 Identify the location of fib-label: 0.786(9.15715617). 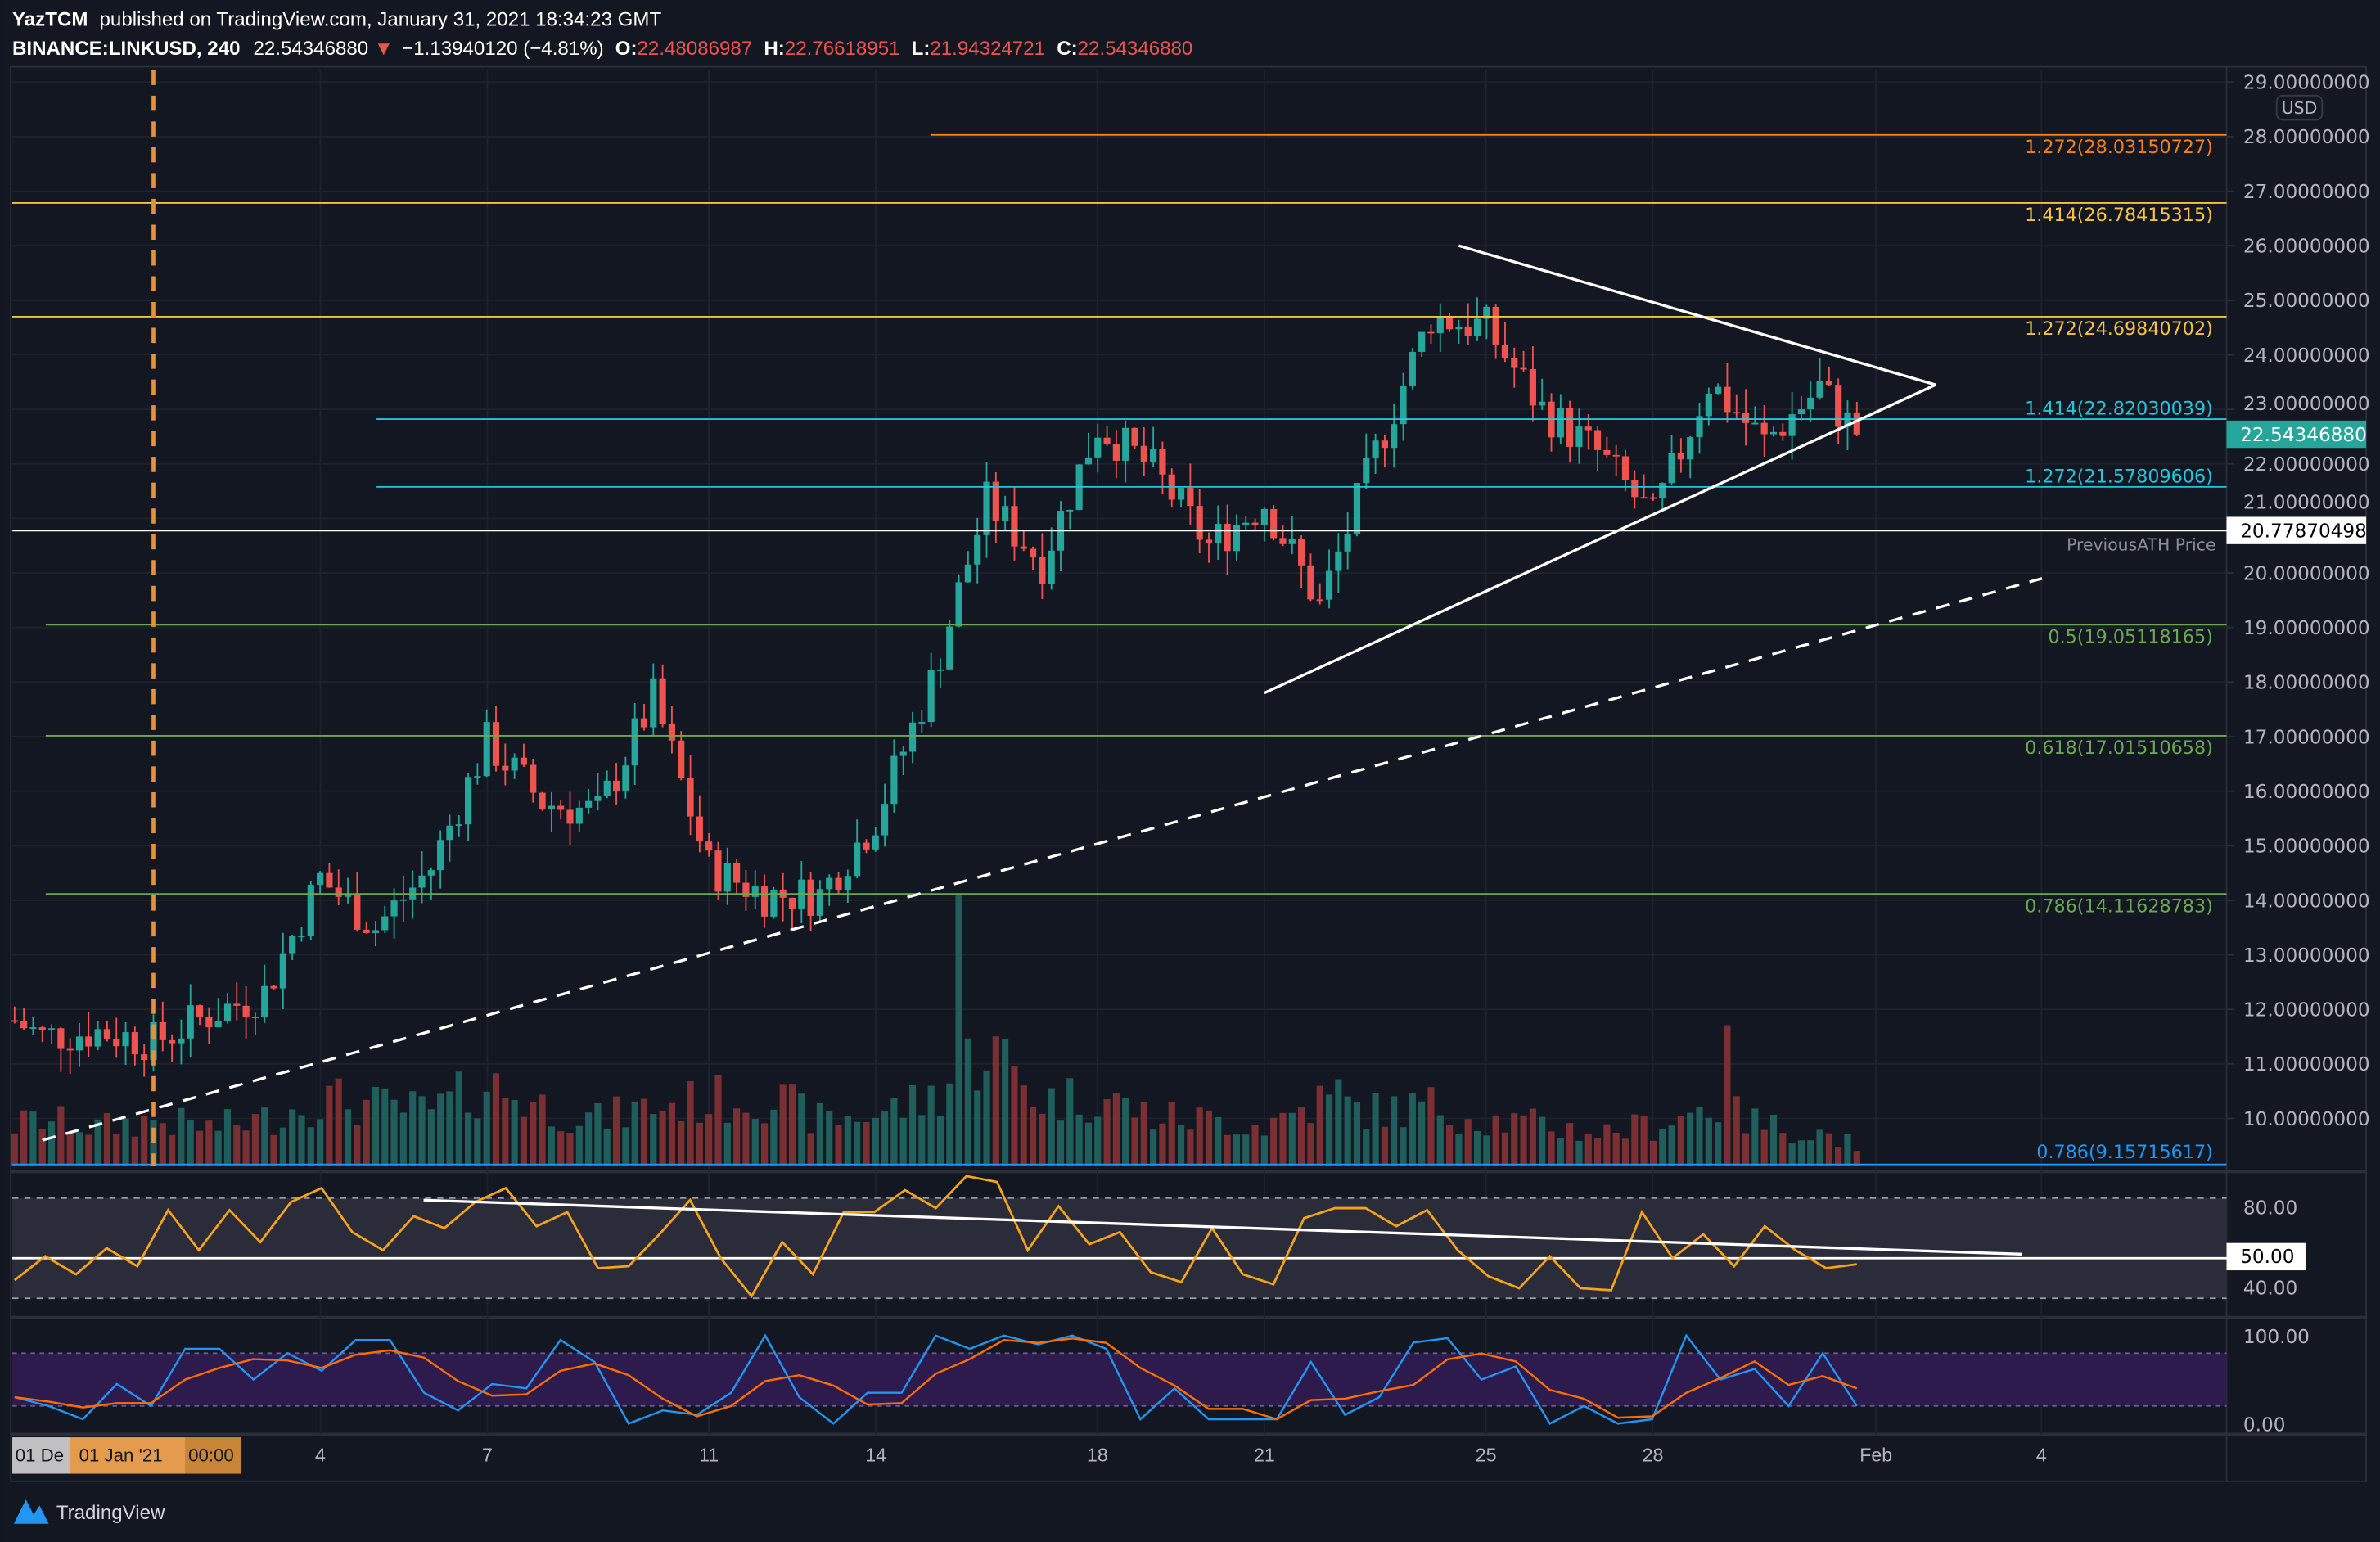
(2124, 1153).